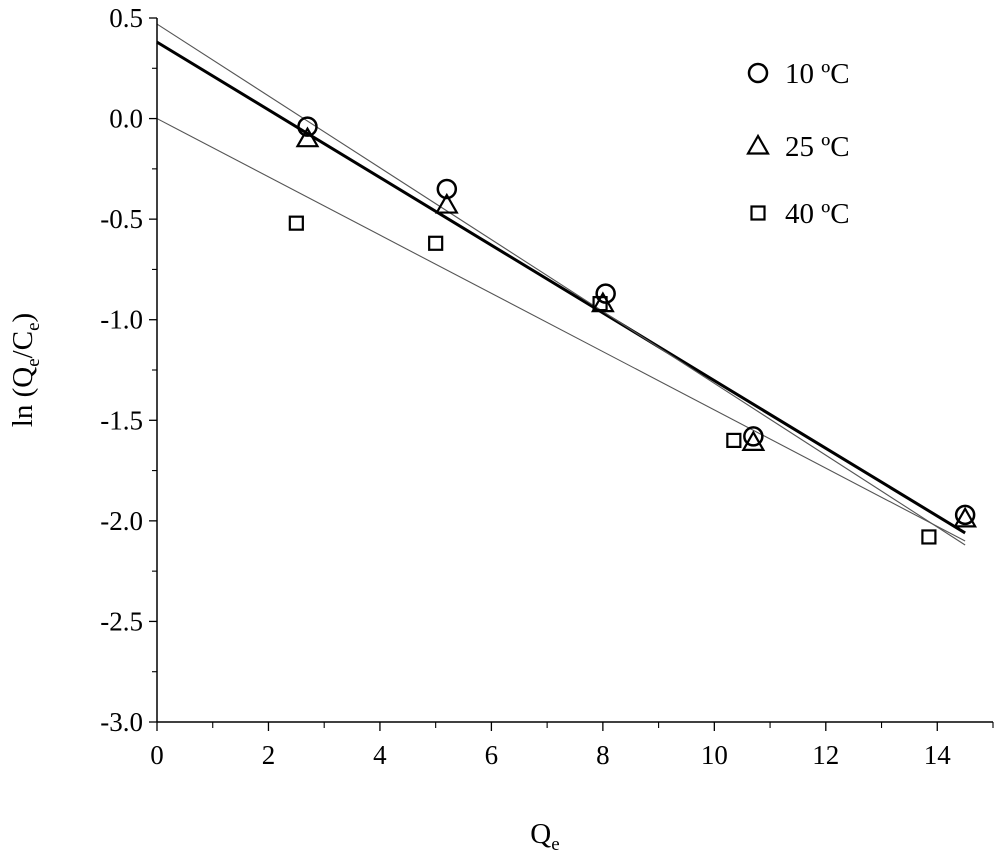  Describe the element at coordinates (817, 147) in the screenshot. I see `legend-label: 25 ºC` at that location.